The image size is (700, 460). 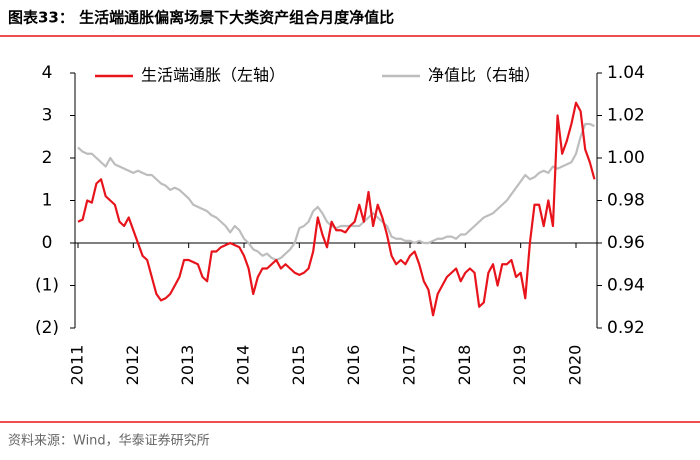 I want to click on x-tick-label: 2012, so click(x=132, y=365).